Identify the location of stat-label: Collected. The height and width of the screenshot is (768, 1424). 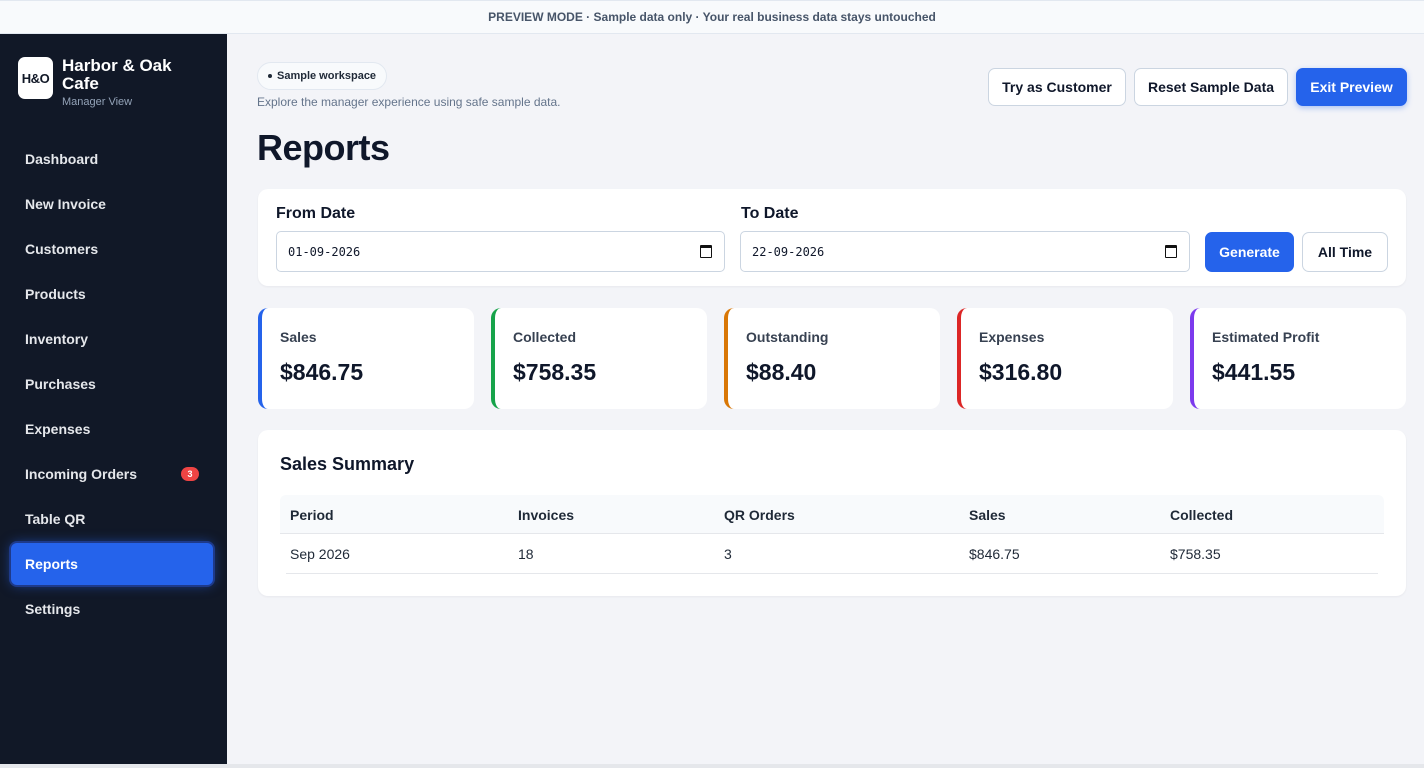
(545, 337).